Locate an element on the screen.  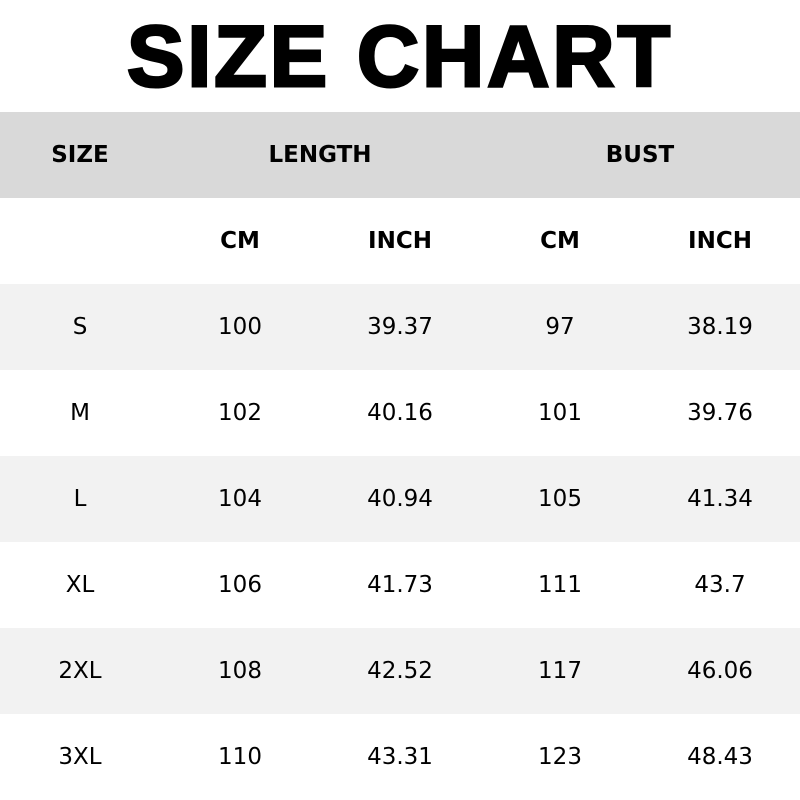
cell-length-inch: 39.37 is located at coordinates (400, 327).